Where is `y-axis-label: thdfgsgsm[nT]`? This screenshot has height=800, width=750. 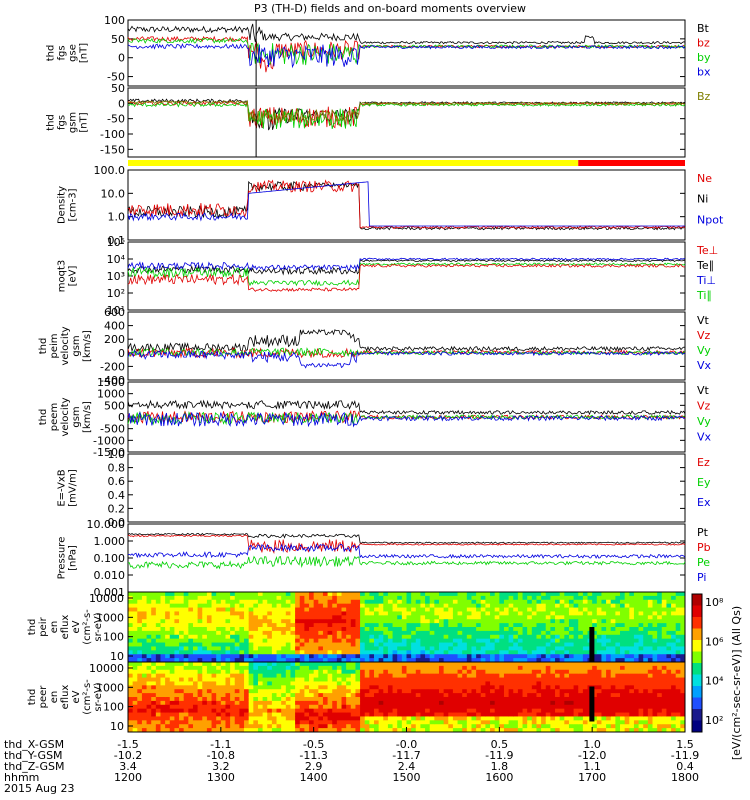 y-axis-label: thdfgsgsm[nT] is located at coordinates (68, 122).